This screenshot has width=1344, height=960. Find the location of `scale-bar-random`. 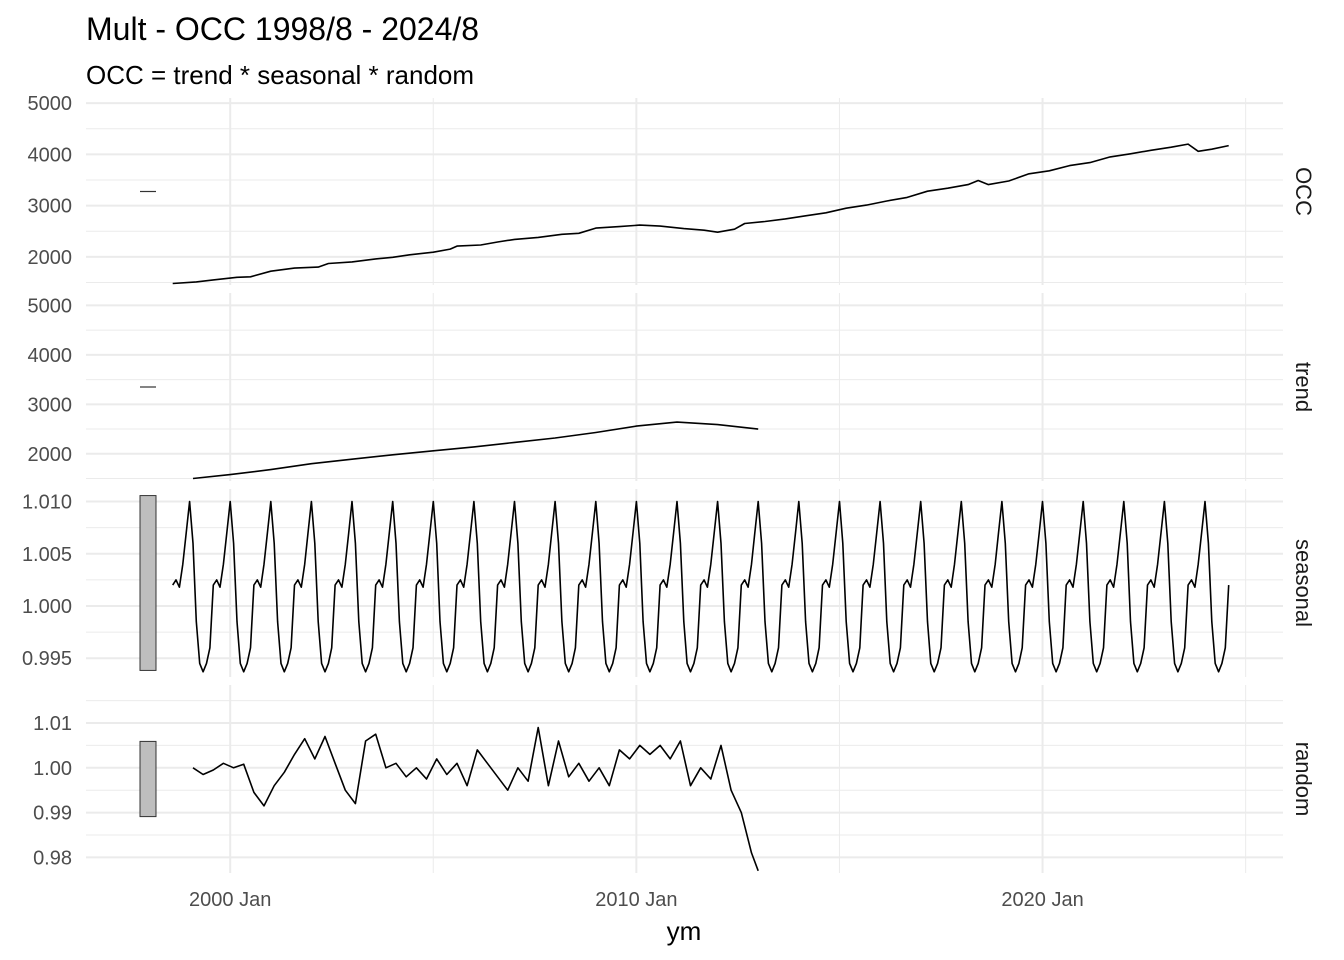

scale-bar-random is located at coordinates (148, 779).